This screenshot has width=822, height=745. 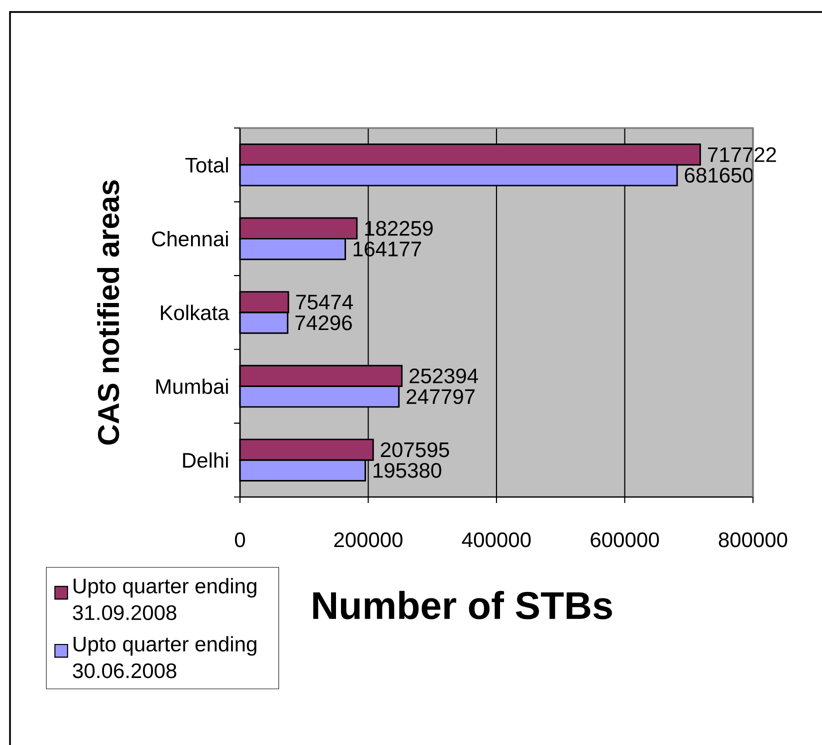 What do you see at coordinates (415, 450) in the screenshot?
I see `data-label: 207595` at bounding box center [415, 450].